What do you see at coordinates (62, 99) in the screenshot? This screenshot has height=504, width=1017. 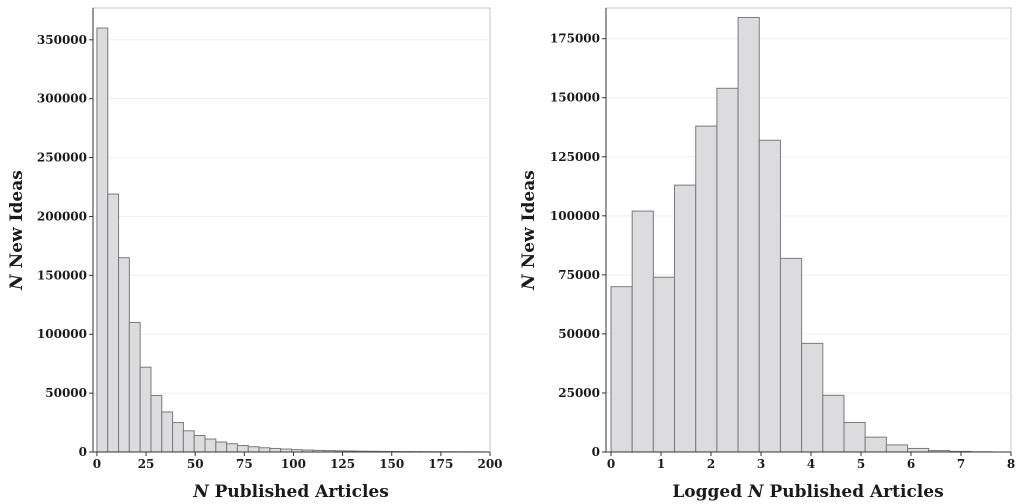 I see `left-y-tick-label: 300000` at bounding box center [62, 99].